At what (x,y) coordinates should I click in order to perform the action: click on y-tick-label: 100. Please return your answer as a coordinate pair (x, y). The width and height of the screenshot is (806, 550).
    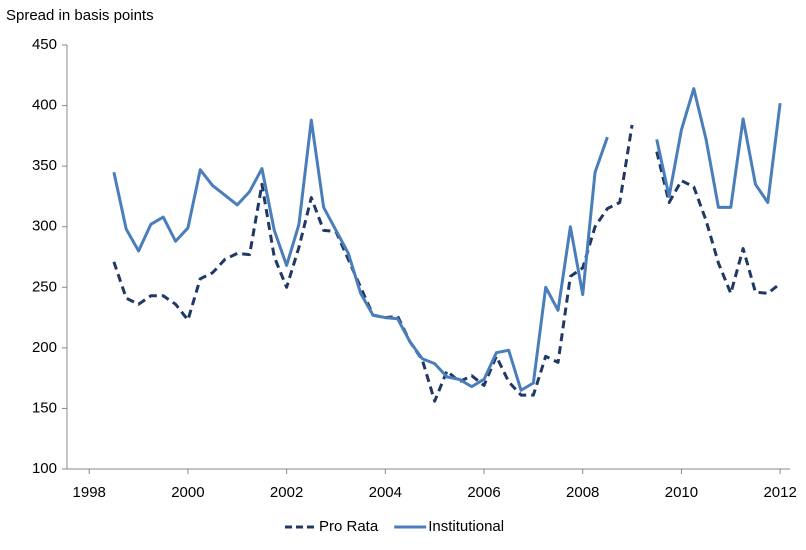
    Looking at the image, I should click on (44, 468).